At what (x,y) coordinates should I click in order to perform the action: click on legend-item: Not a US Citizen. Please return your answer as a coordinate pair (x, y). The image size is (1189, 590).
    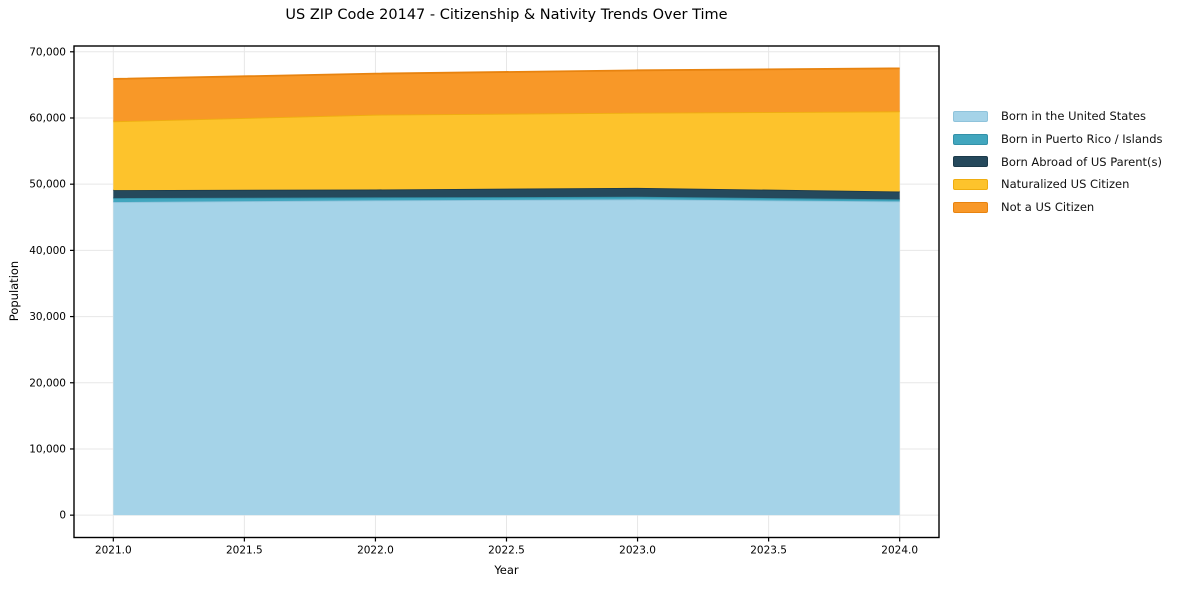
    Looking at the image, I should click on (1058, 207).